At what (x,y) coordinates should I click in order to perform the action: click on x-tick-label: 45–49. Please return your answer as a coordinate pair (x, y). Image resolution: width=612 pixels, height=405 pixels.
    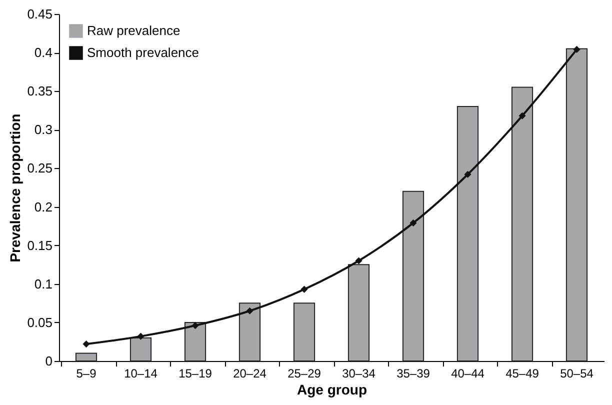
    Looking at the image, I should click on (523, 373).